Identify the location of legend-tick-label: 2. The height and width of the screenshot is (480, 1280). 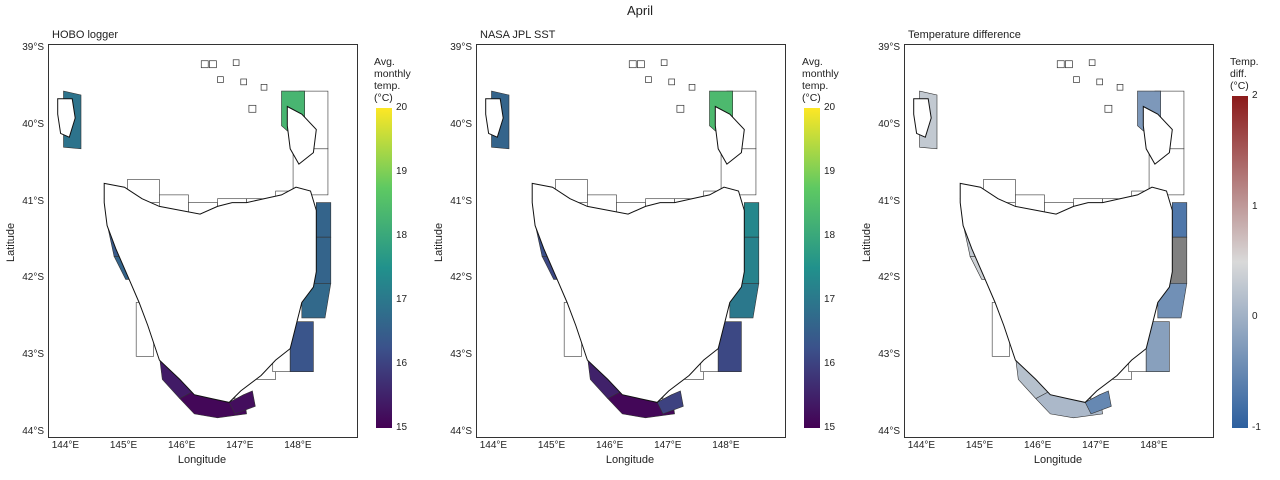
(1255, 95).